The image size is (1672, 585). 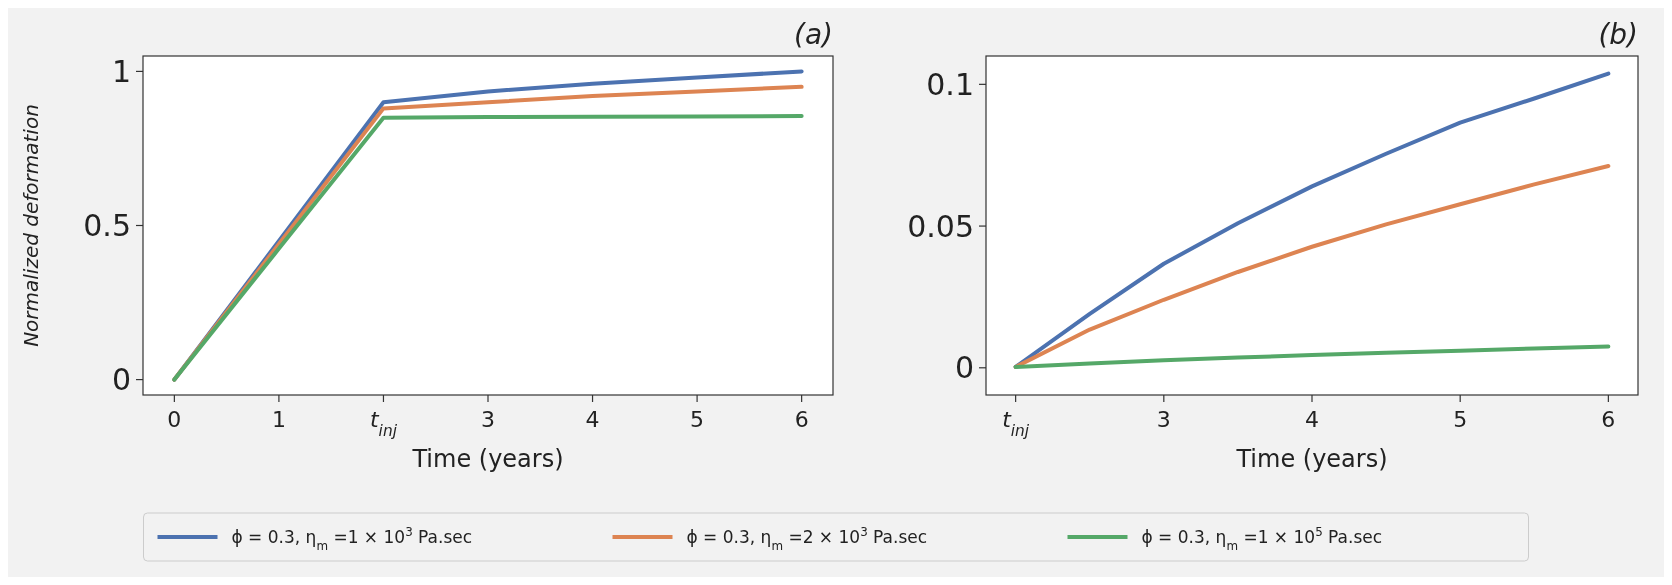 I want to click on y-tick-label: 0.1, so click(x=950, y=84).